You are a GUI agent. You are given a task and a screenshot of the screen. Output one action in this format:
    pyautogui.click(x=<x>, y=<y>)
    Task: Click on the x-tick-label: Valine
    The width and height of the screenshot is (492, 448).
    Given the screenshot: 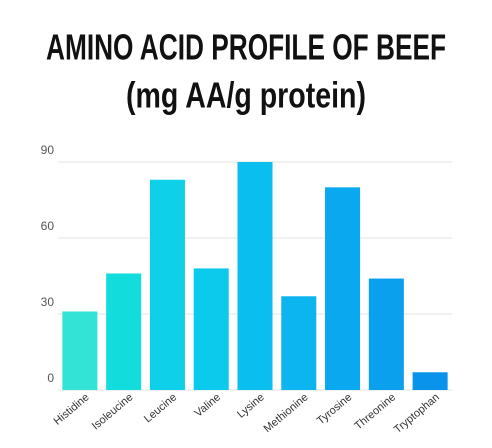 What is the action you would take?
    pyautogui.click(x=208, y=405)
    